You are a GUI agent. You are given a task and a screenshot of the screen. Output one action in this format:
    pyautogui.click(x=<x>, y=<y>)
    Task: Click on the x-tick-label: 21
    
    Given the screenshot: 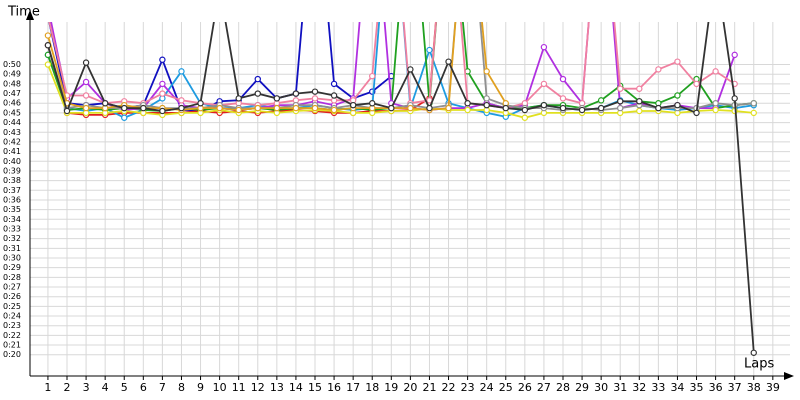 What is the action you would take?
    pyautogui.click(x=429, y=387)
    